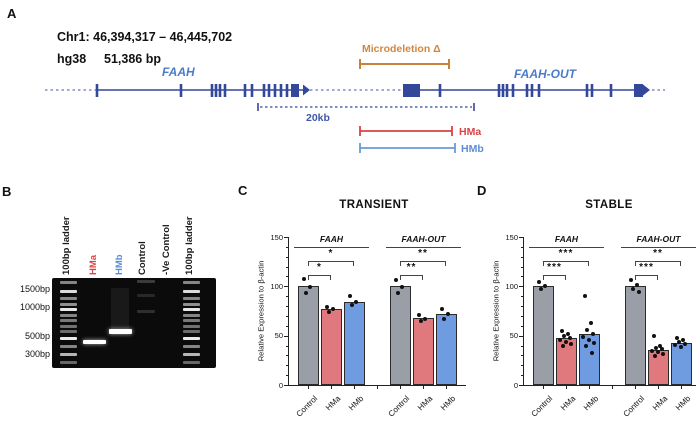 This screenshot has width=696, height=422. I want to click on gel-lane-label: Control, so click(142, 258).